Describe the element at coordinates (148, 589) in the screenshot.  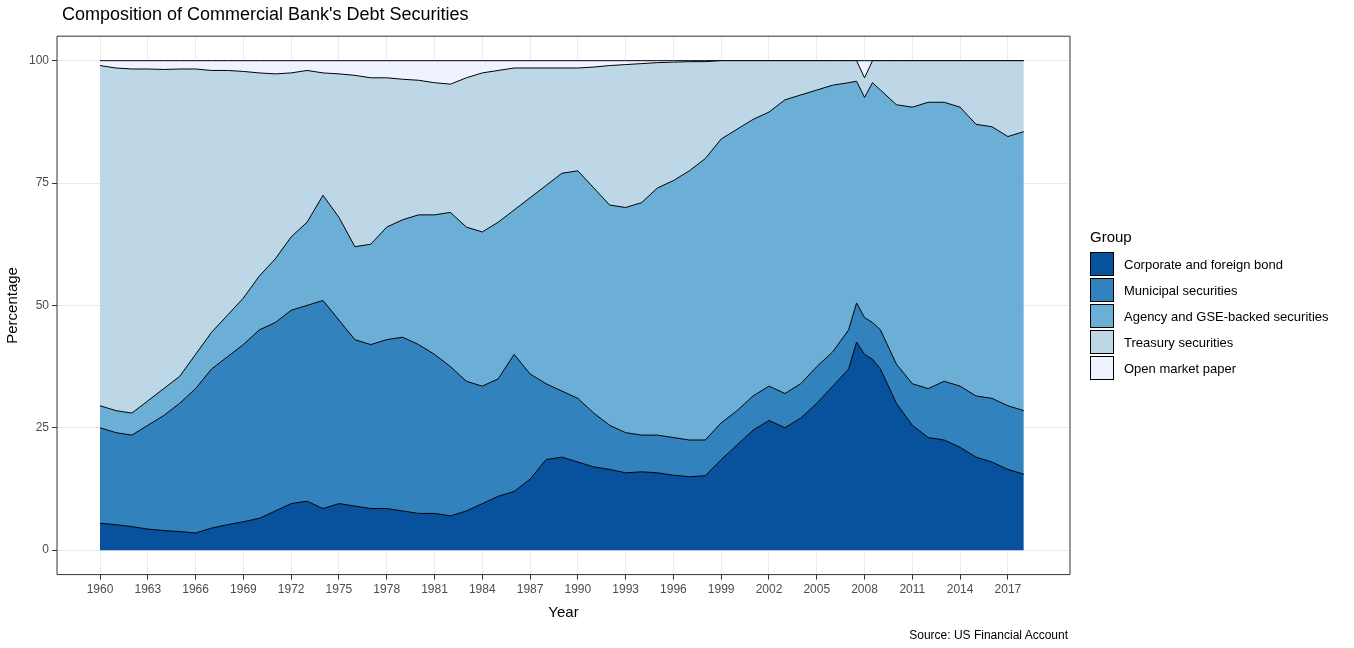
I see `x-tick-label: 1963` at that location.